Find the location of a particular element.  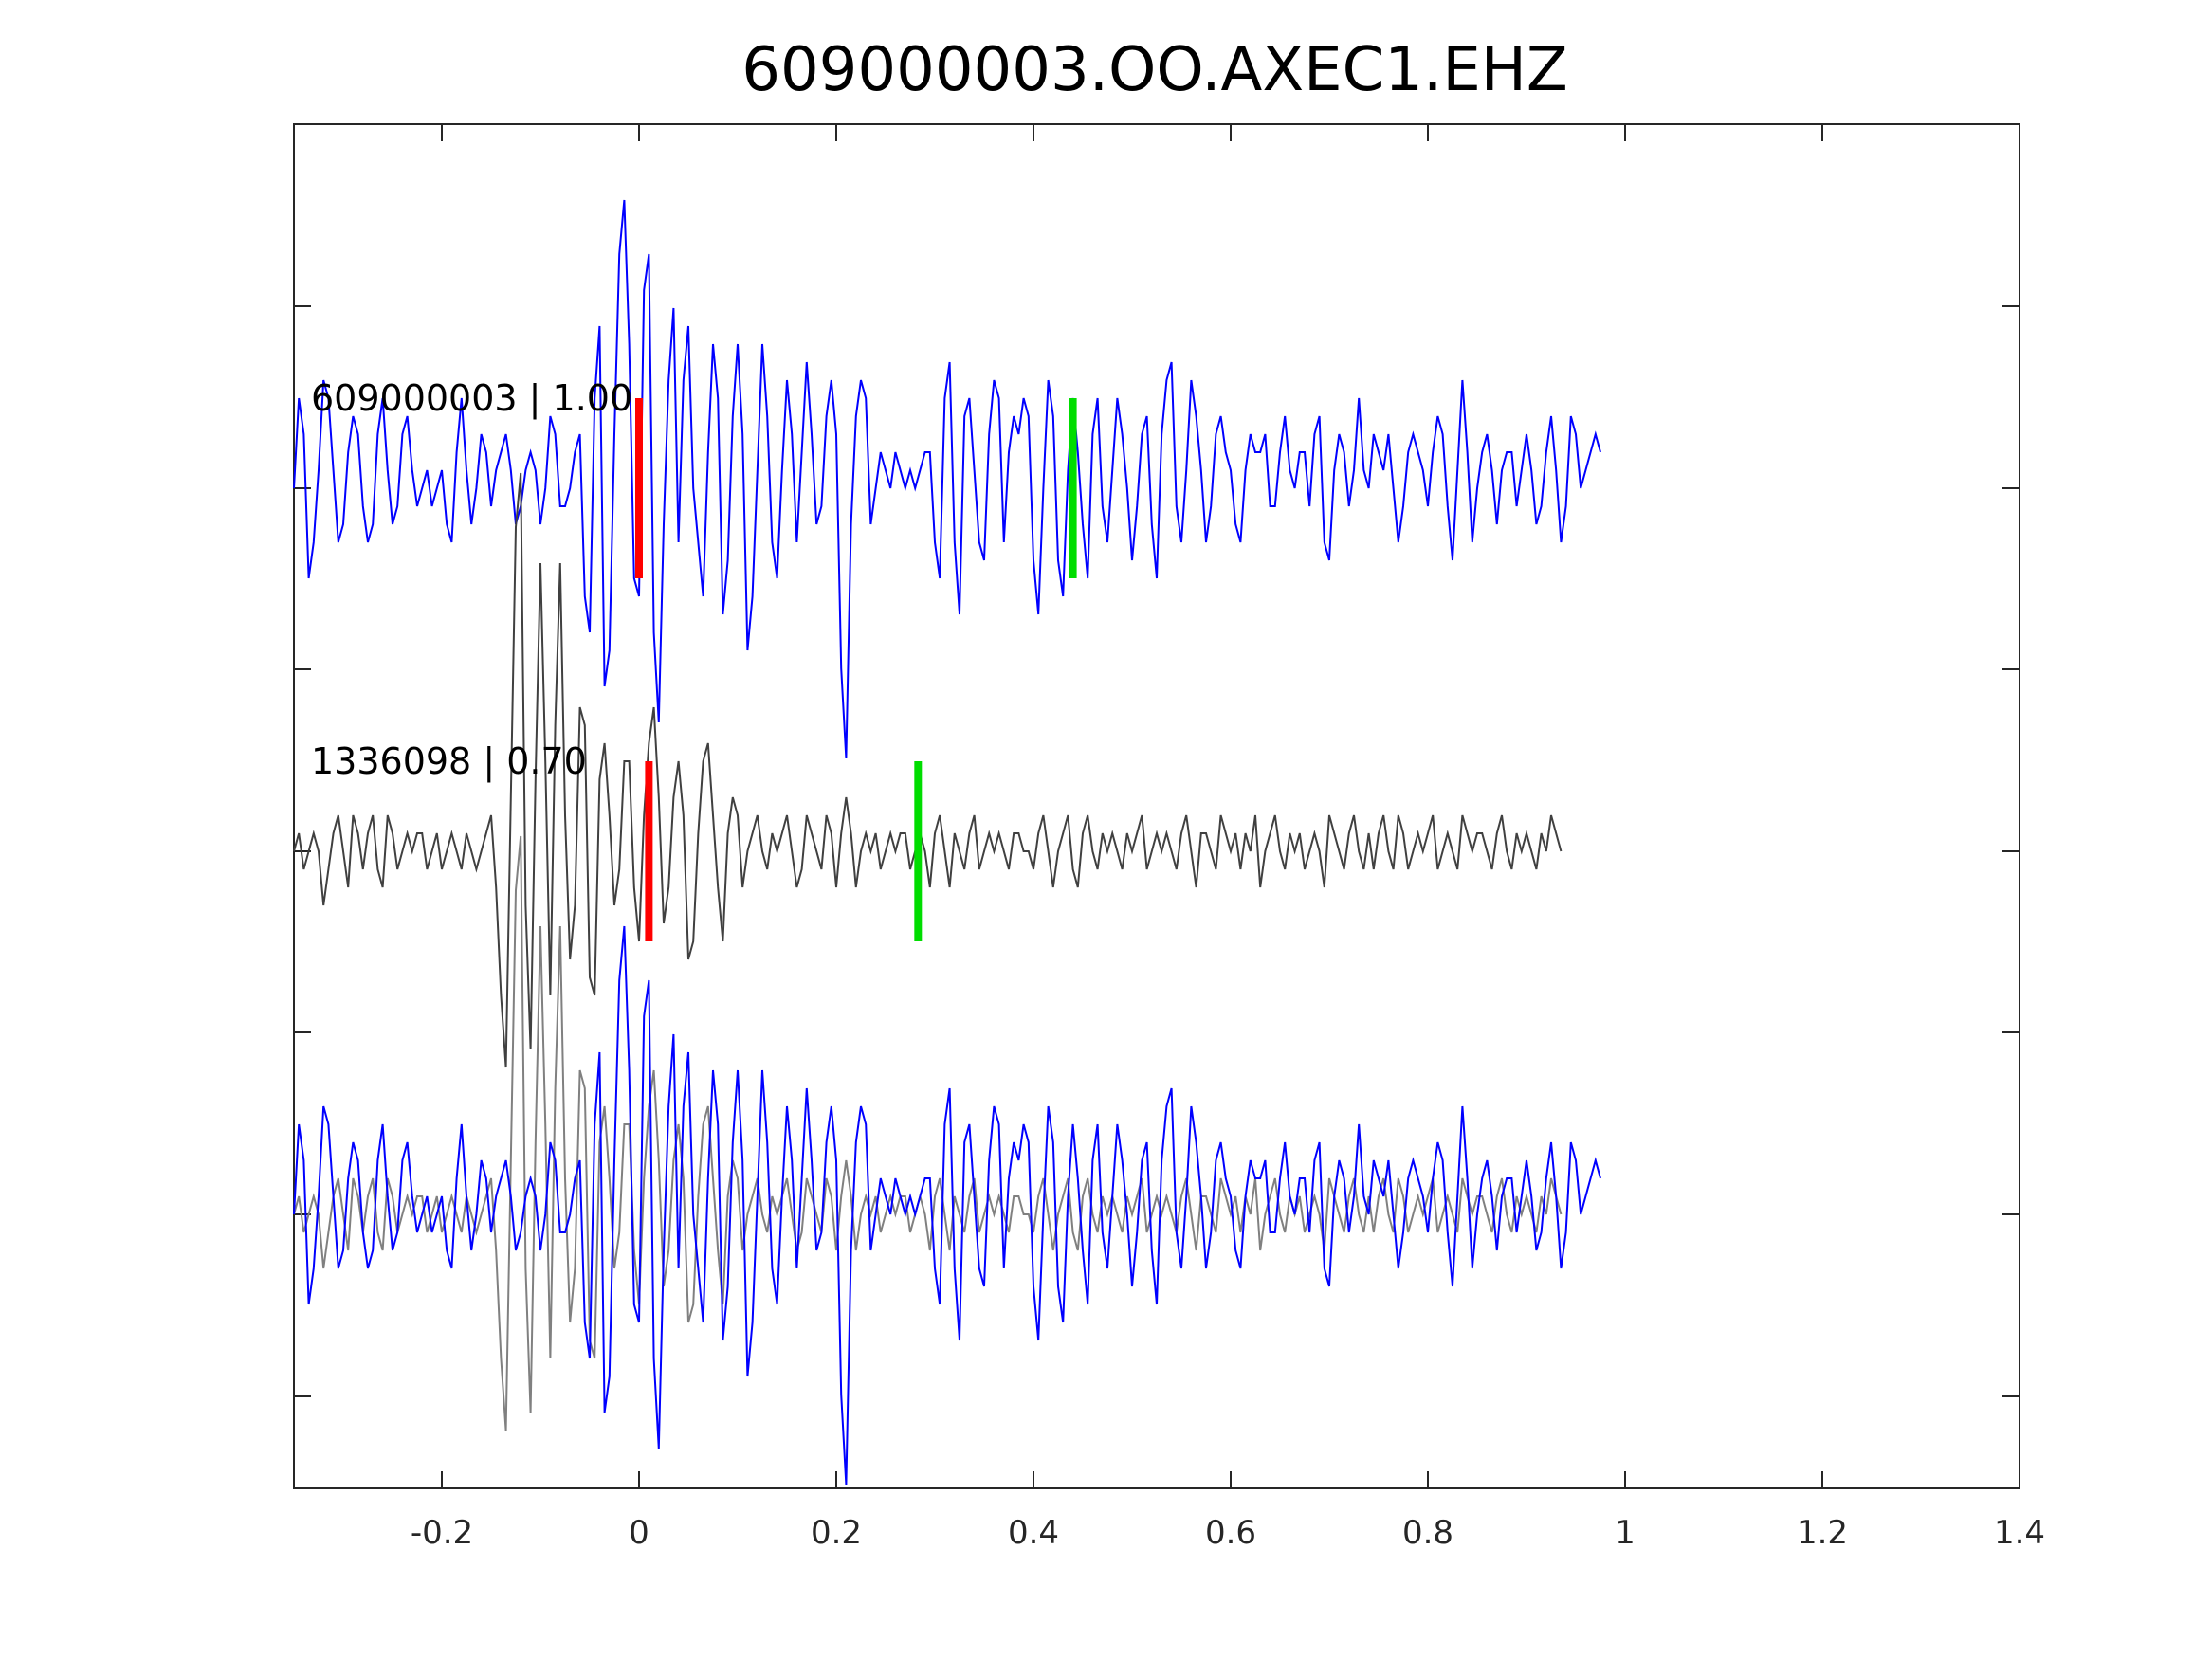

x-tick-label: 0.2 is located at coordinates (836, 1533).